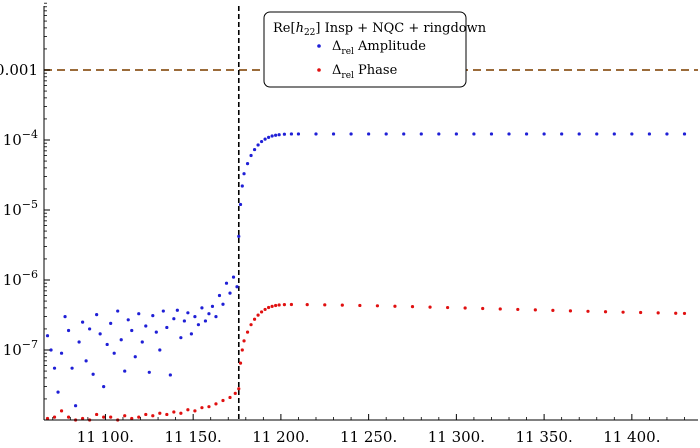 This screenshot has height=448, width=700. What do you see at coordinates (379, 48) in the screenshot?
I see `legend-entry-label: Δrel Amplitude` at bounding box center [379, 48].